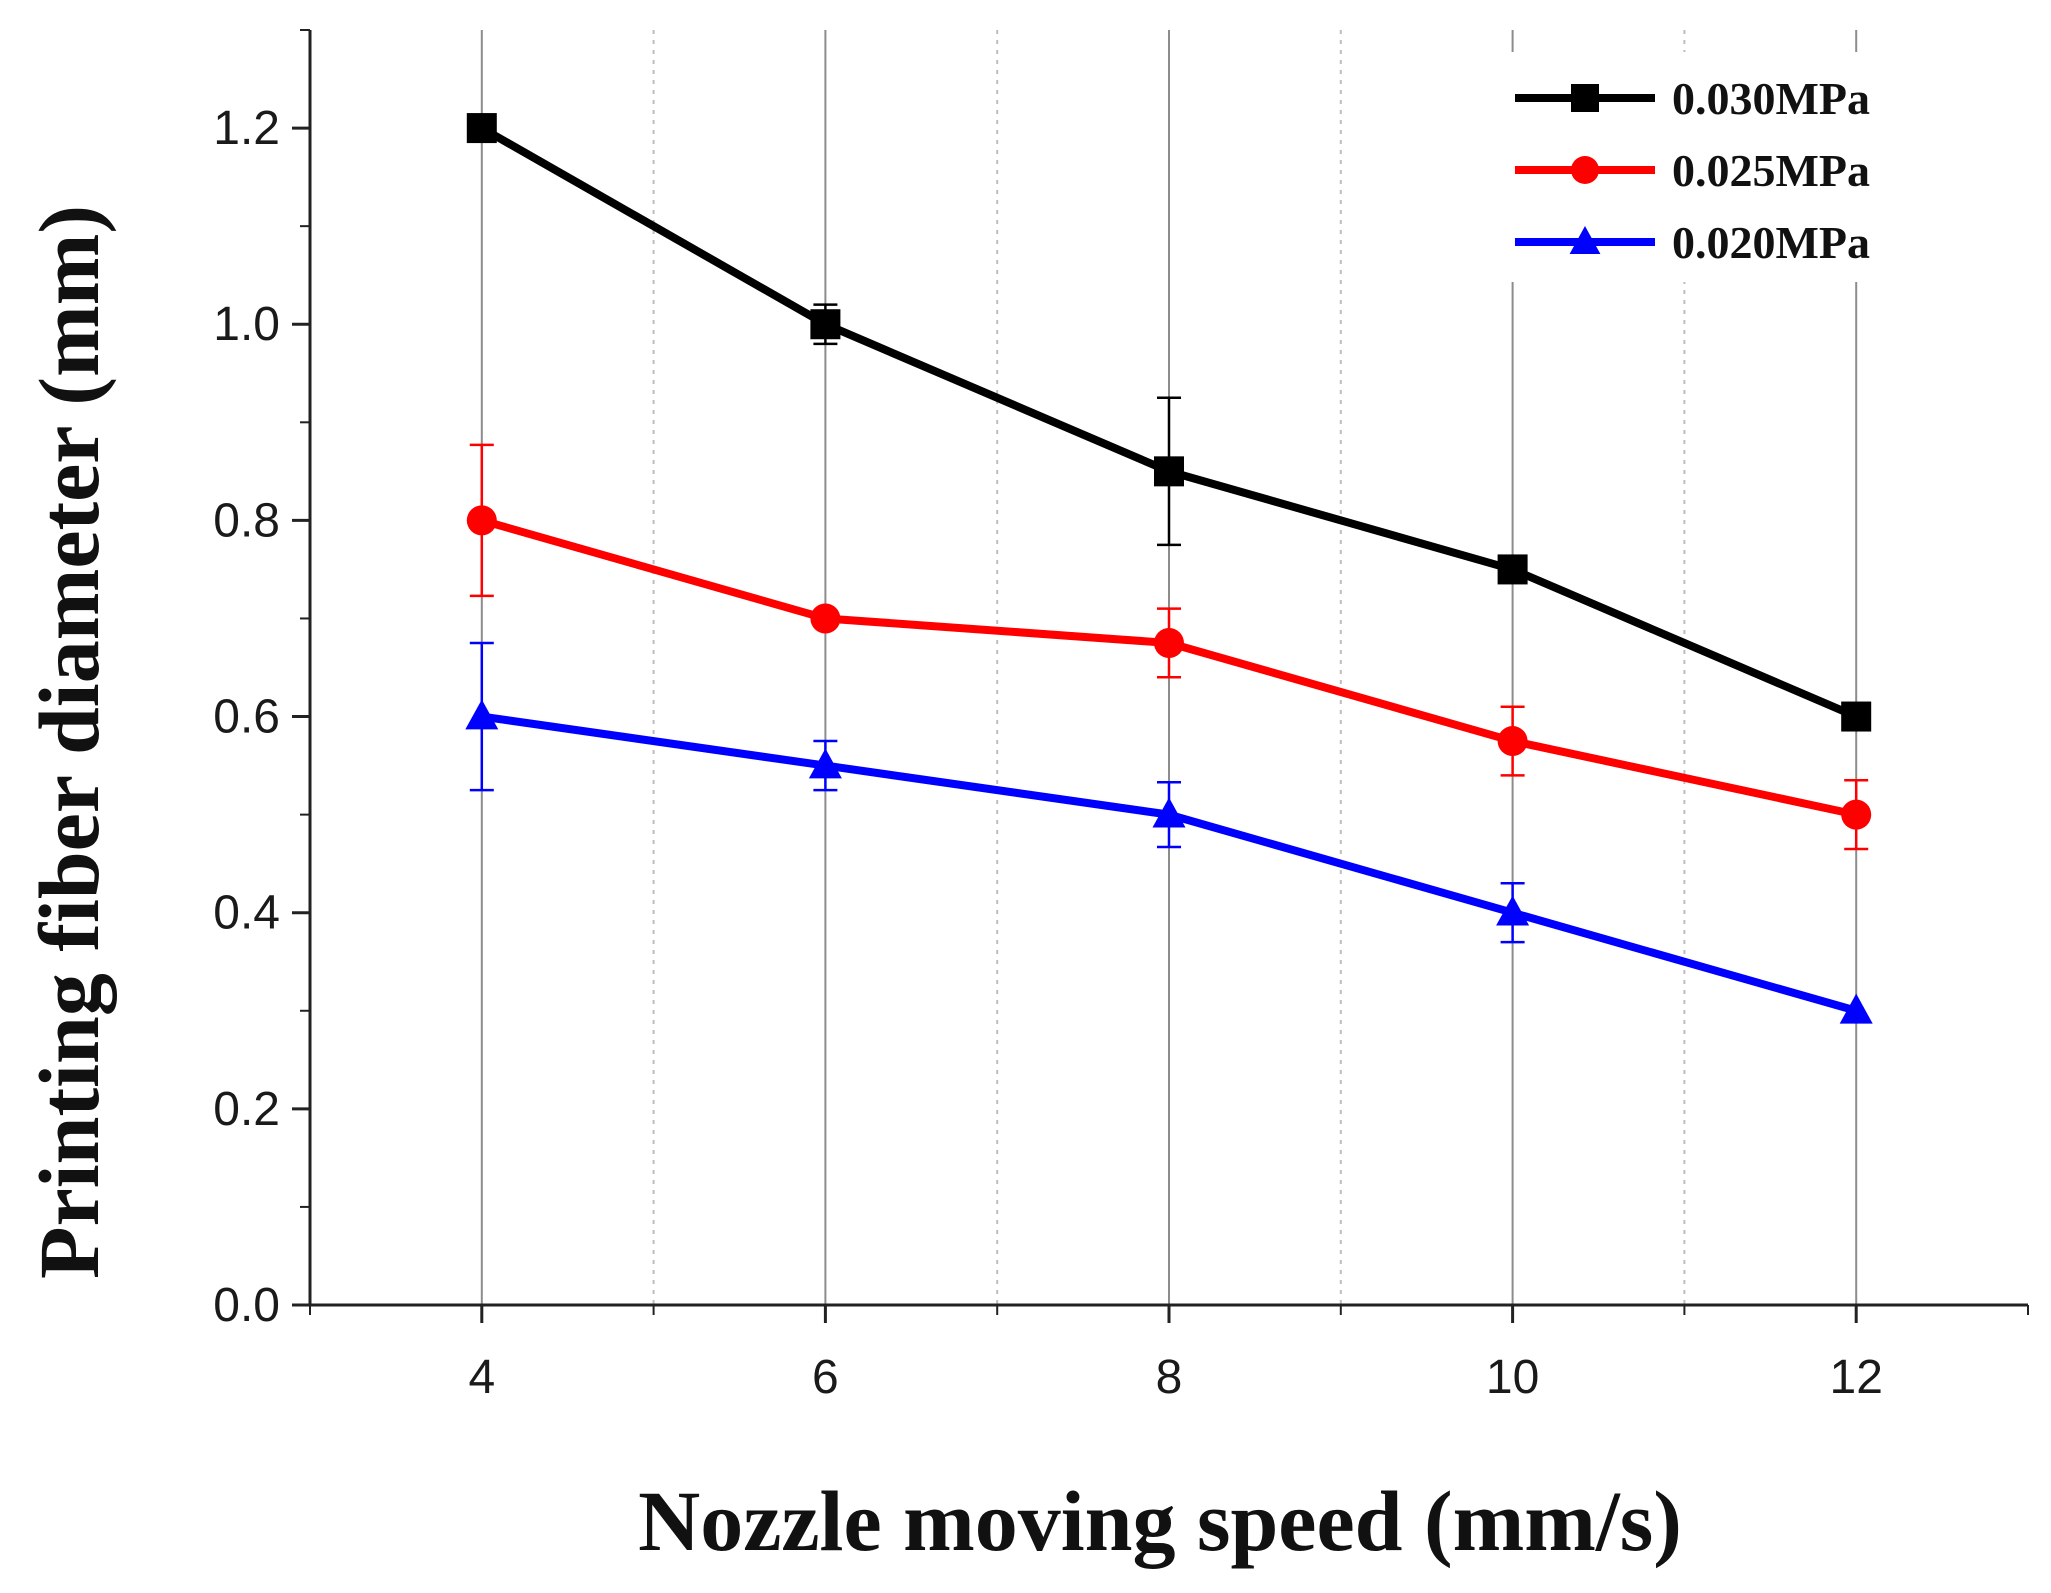 The height and width of the screenshot is (1593, 2051). What do you see at coordinates (246, 520) in the screenshot?
I see `y-tick-label-4: 0.8` at bounding box center [246, 520].